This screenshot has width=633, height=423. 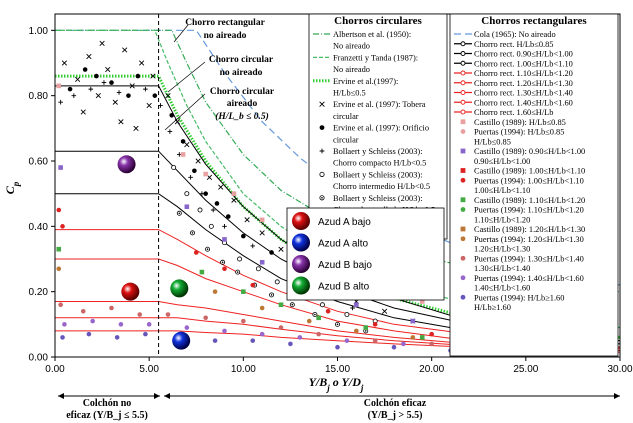 I want to click on legend-label: Chorro rect. H/Lb≤0.85, so click(x=514, y=44).